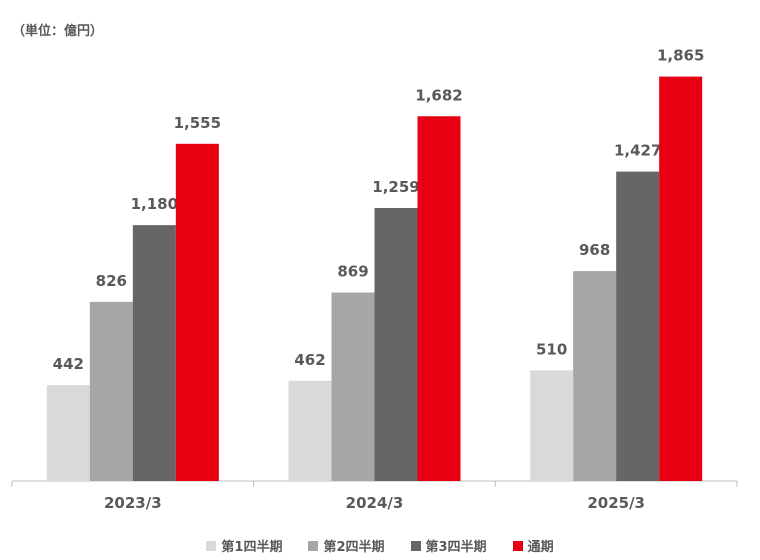 The image size is (760, 560). I want to click on x-tick-label: 2025/3, so click(616, 503).